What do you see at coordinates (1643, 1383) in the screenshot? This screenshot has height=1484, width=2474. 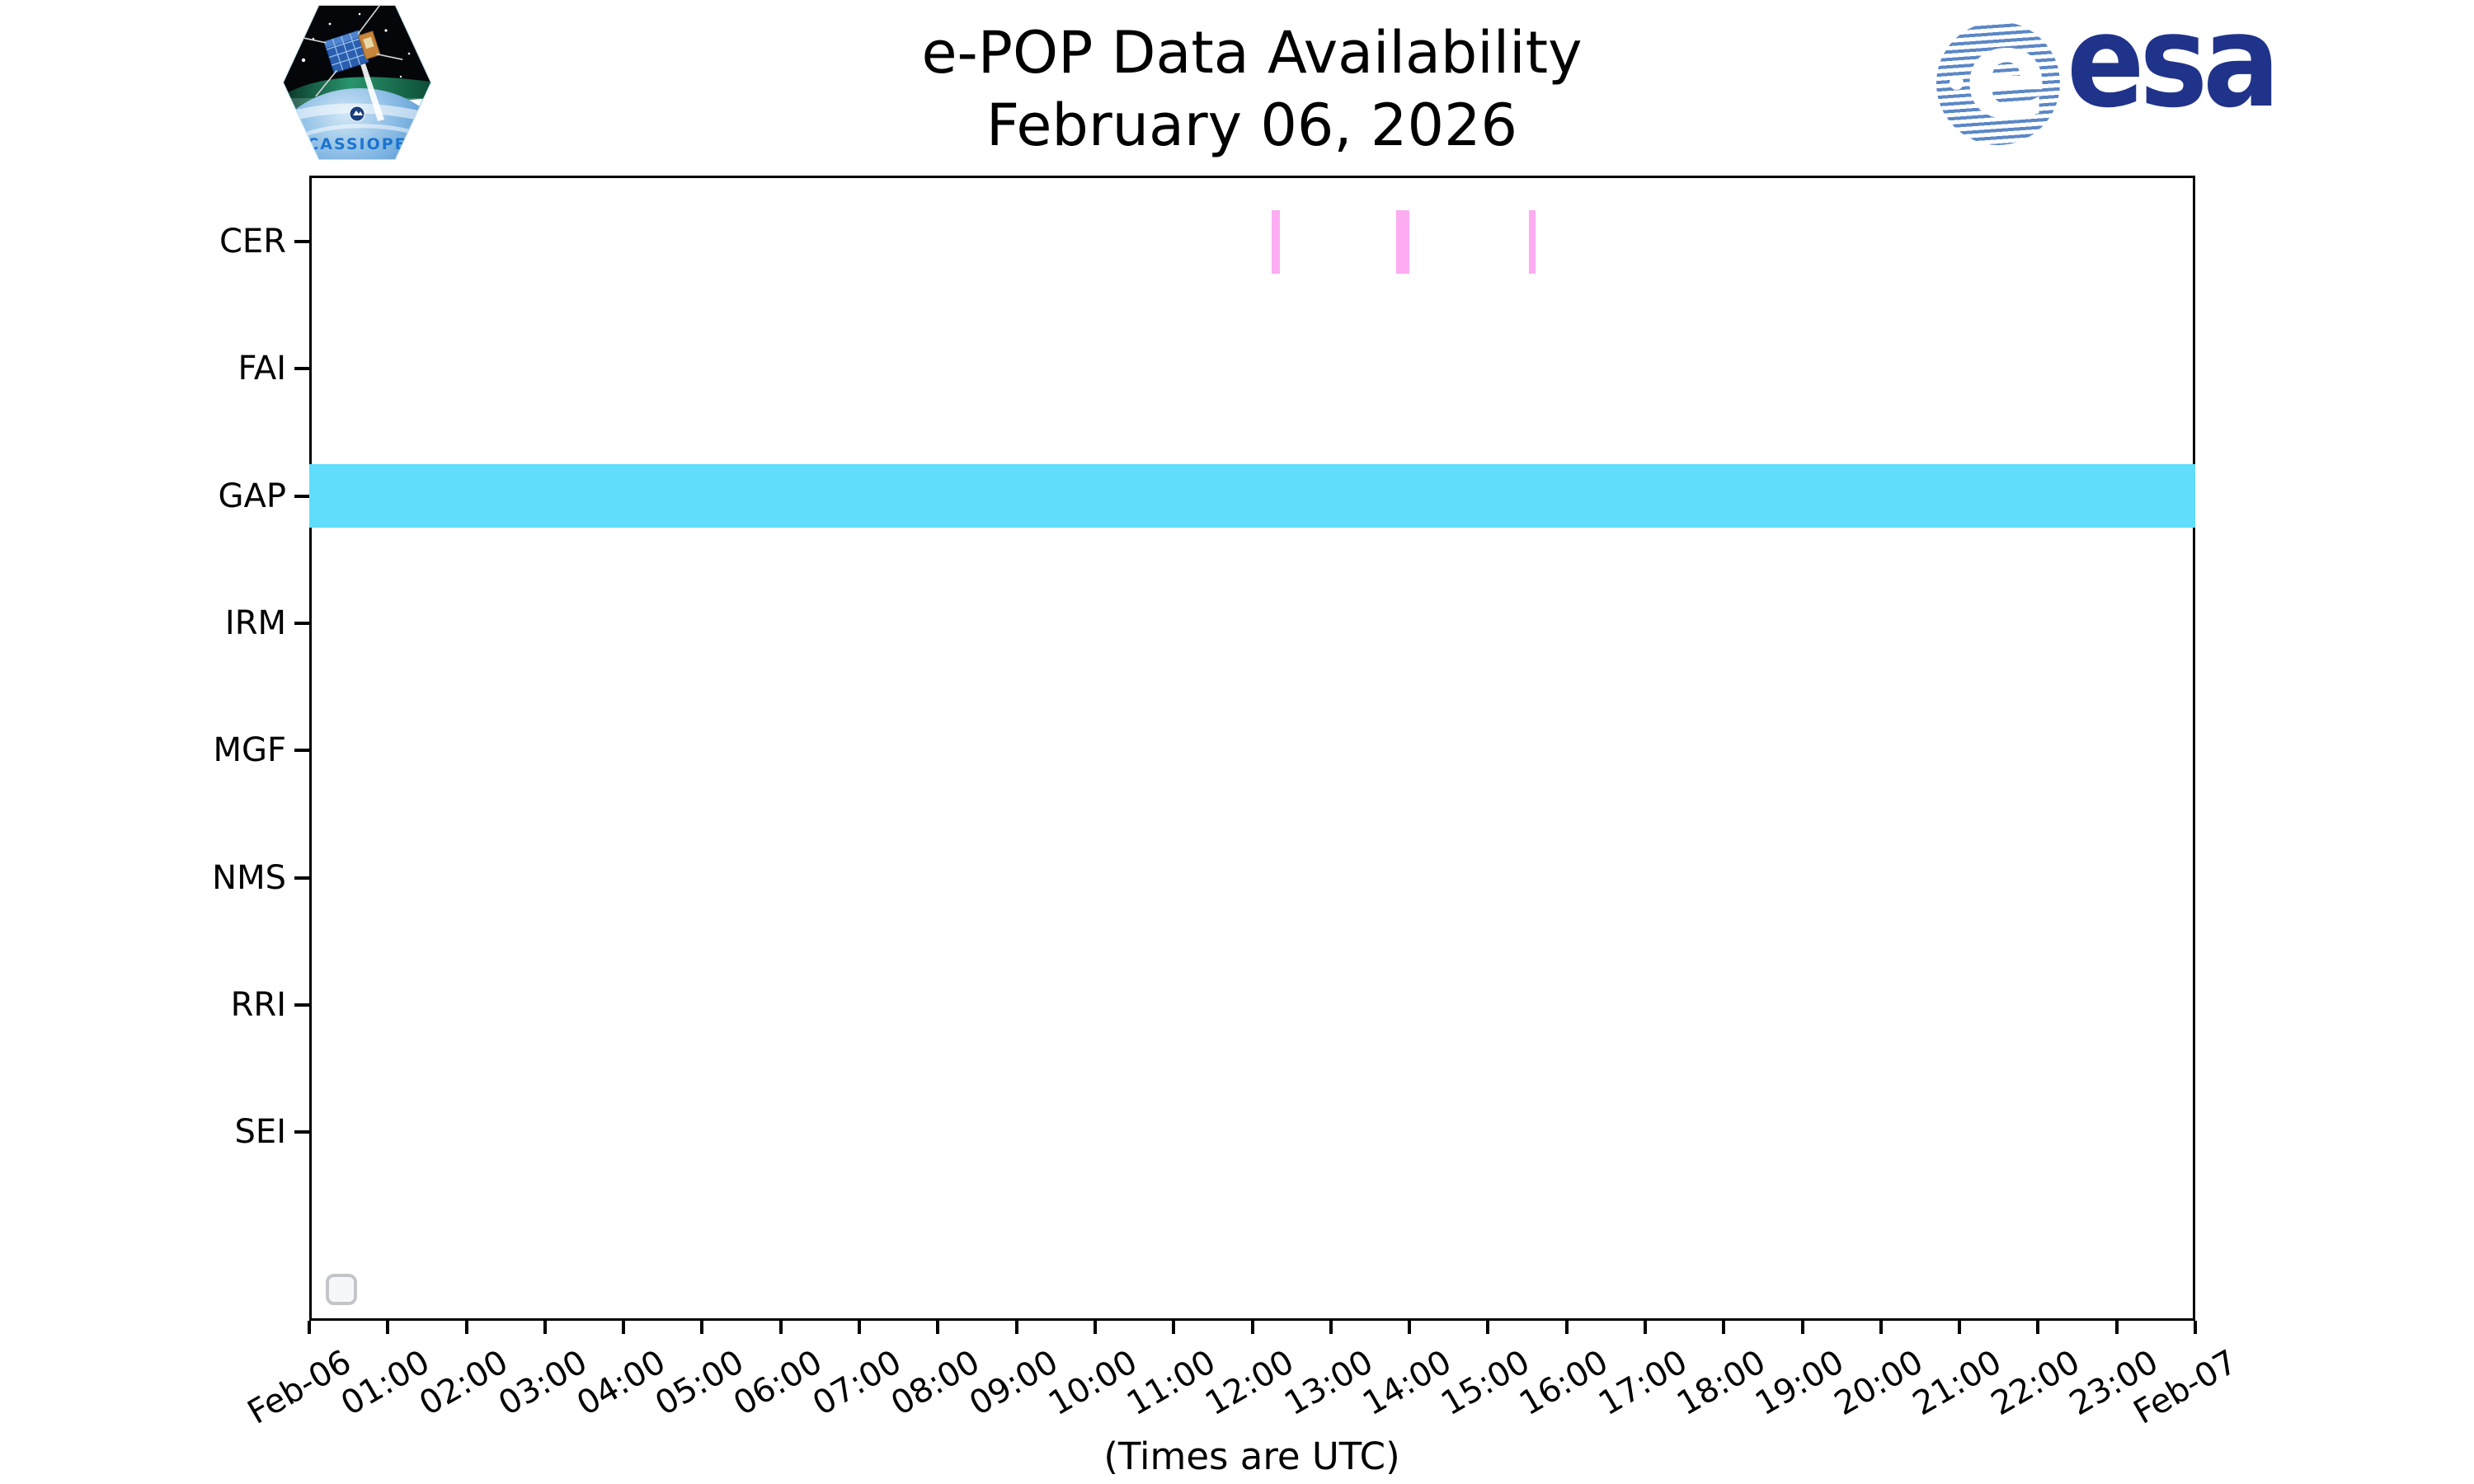 I see `xtick-label-1700: 17:00` at bounding box center [1643, 1383].